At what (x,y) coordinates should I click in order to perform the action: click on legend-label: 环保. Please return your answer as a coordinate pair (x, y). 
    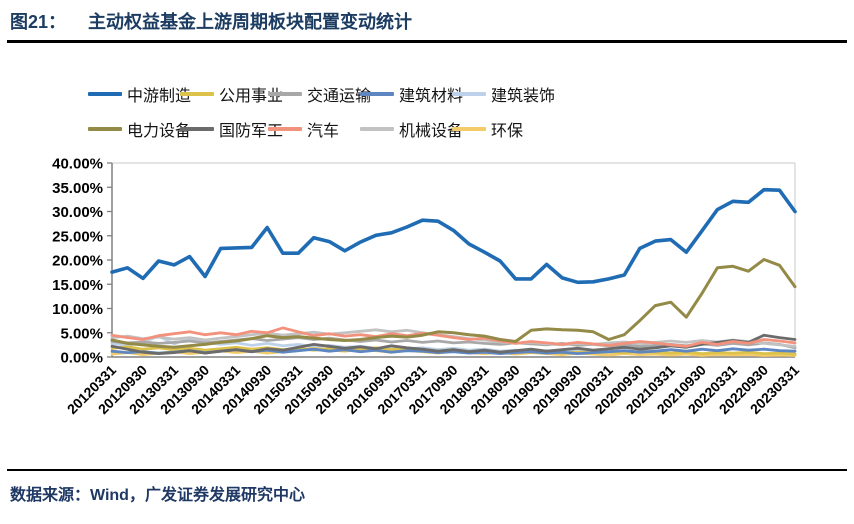
    Looking at the image, I should click on (507, 131).